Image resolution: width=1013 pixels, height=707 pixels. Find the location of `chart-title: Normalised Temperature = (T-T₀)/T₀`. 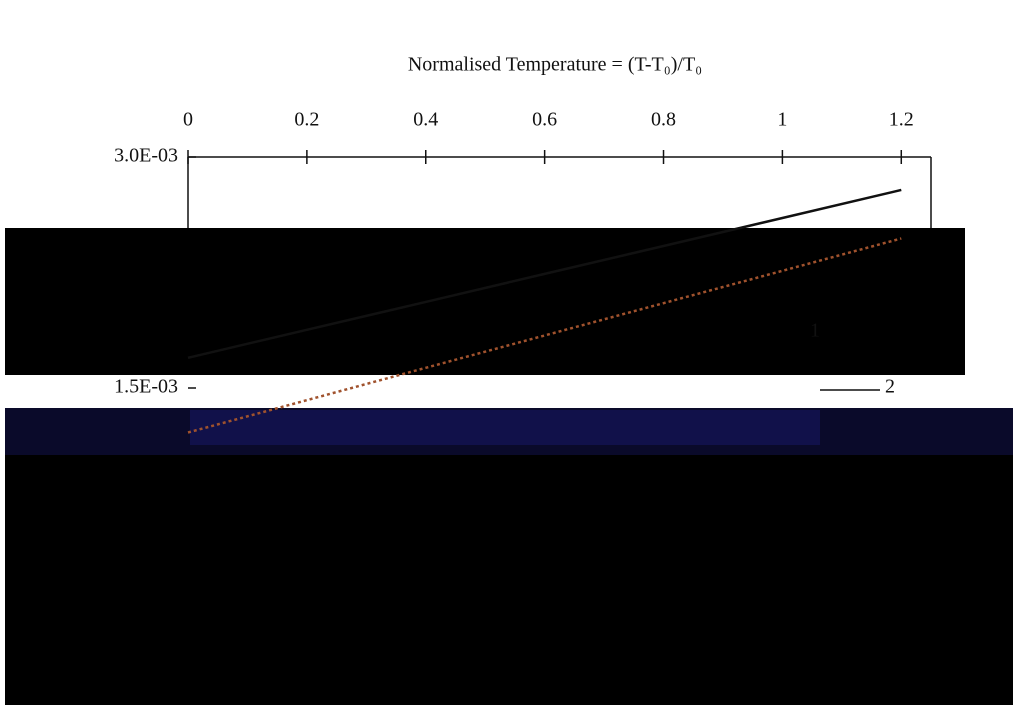

chart-title: Normalised Temperature = (T-T₀)/T₀ is located at coordinates (555, 65).